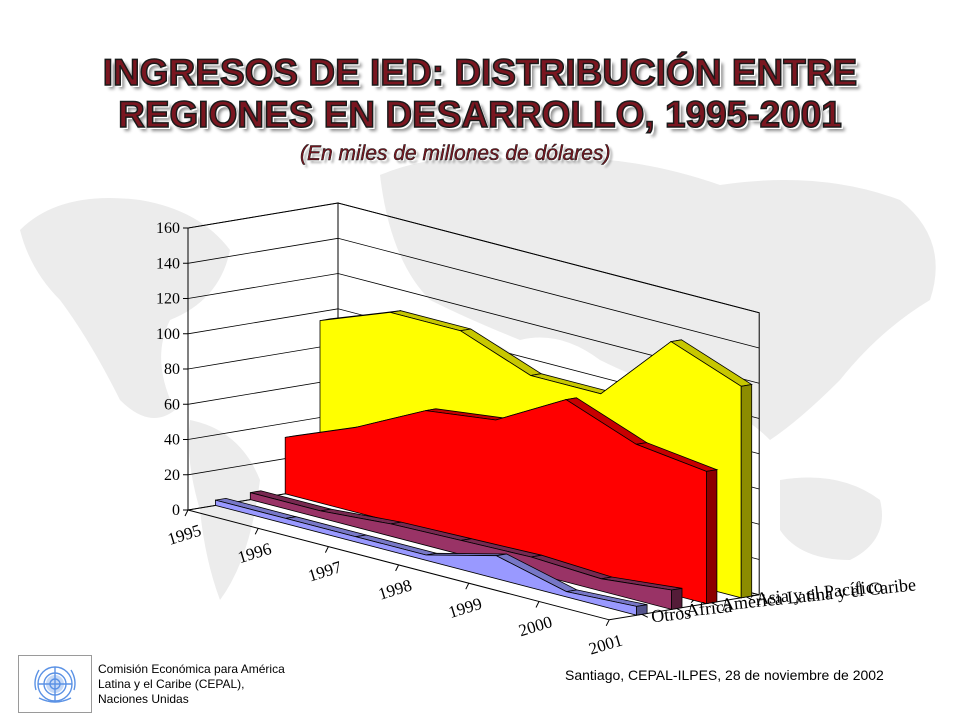 This screenshot has width=960, height=720. I want to click on y-tick-label: 160, so click(168, 228).